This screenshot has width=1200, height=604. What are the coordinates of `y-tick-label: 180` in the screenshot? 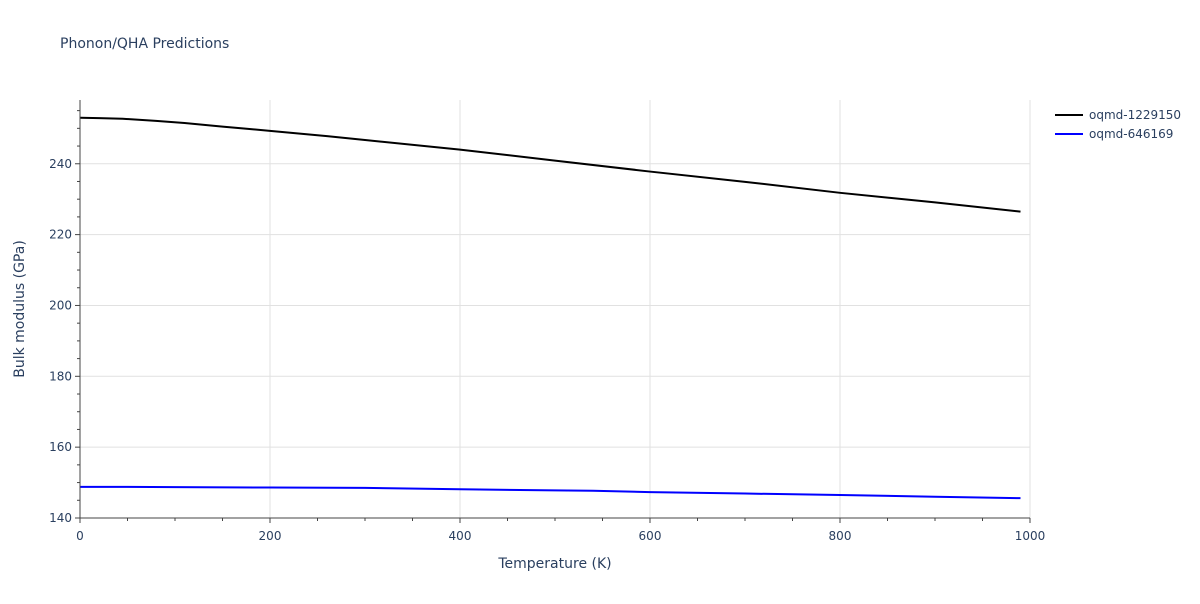 It's located at (60, 376).